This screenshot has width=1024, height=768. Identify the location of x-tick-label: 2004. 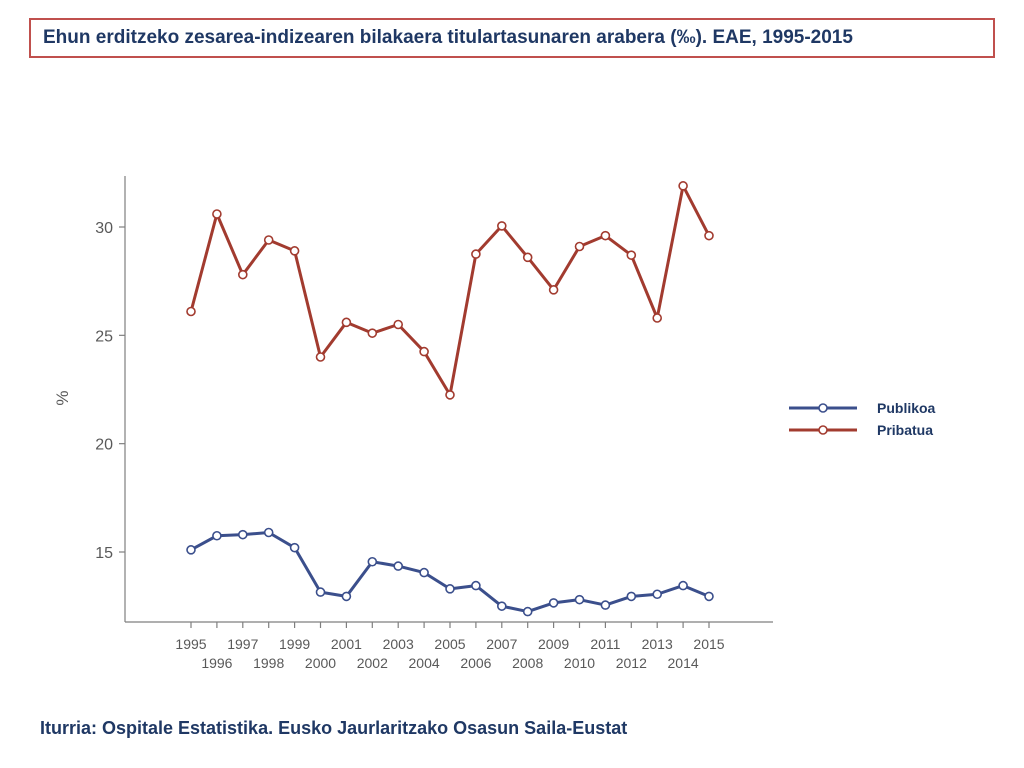
(424, 663).